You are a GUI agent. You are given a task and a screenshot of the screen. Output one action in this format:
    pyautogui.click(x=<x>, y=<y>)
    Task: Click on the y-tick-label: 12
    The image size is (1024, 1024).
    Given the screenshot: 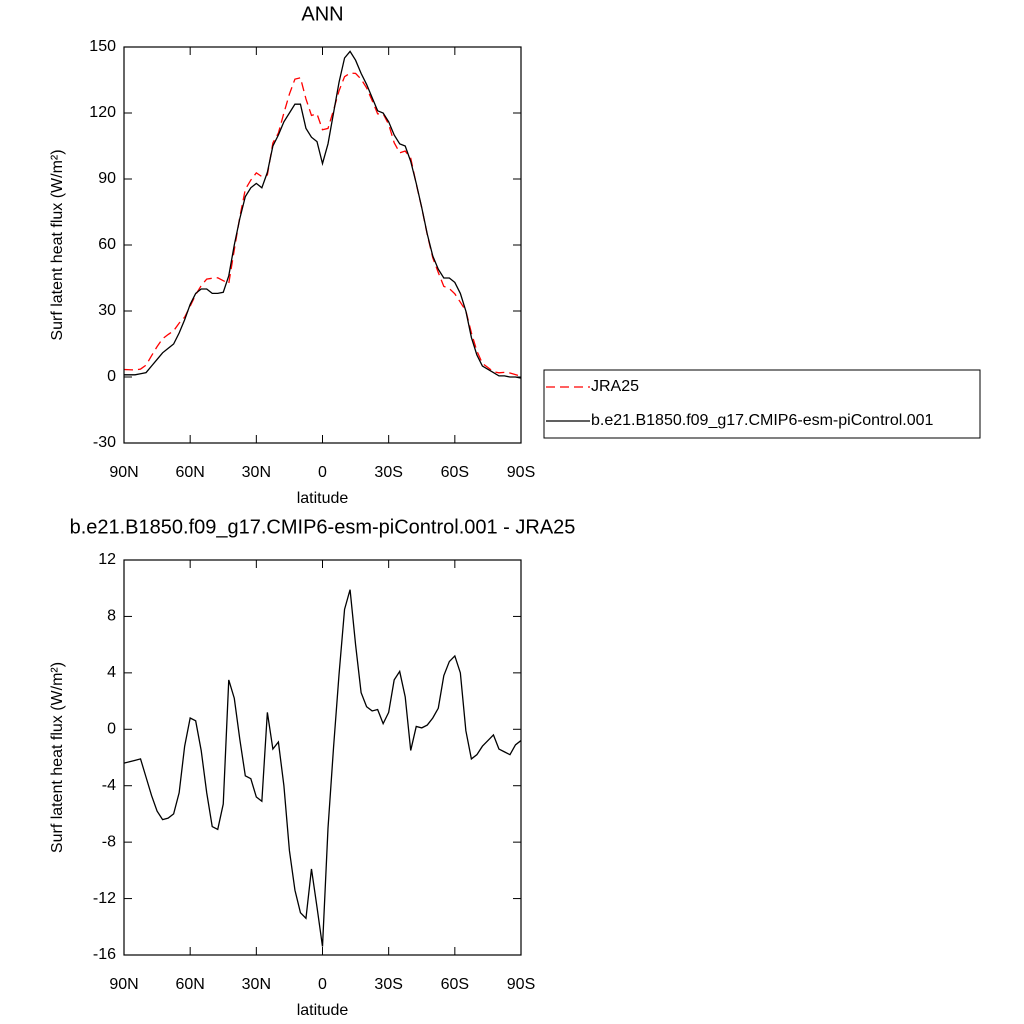 What is the action you would take?
    pyautogui.click(x=107, y=559)
    